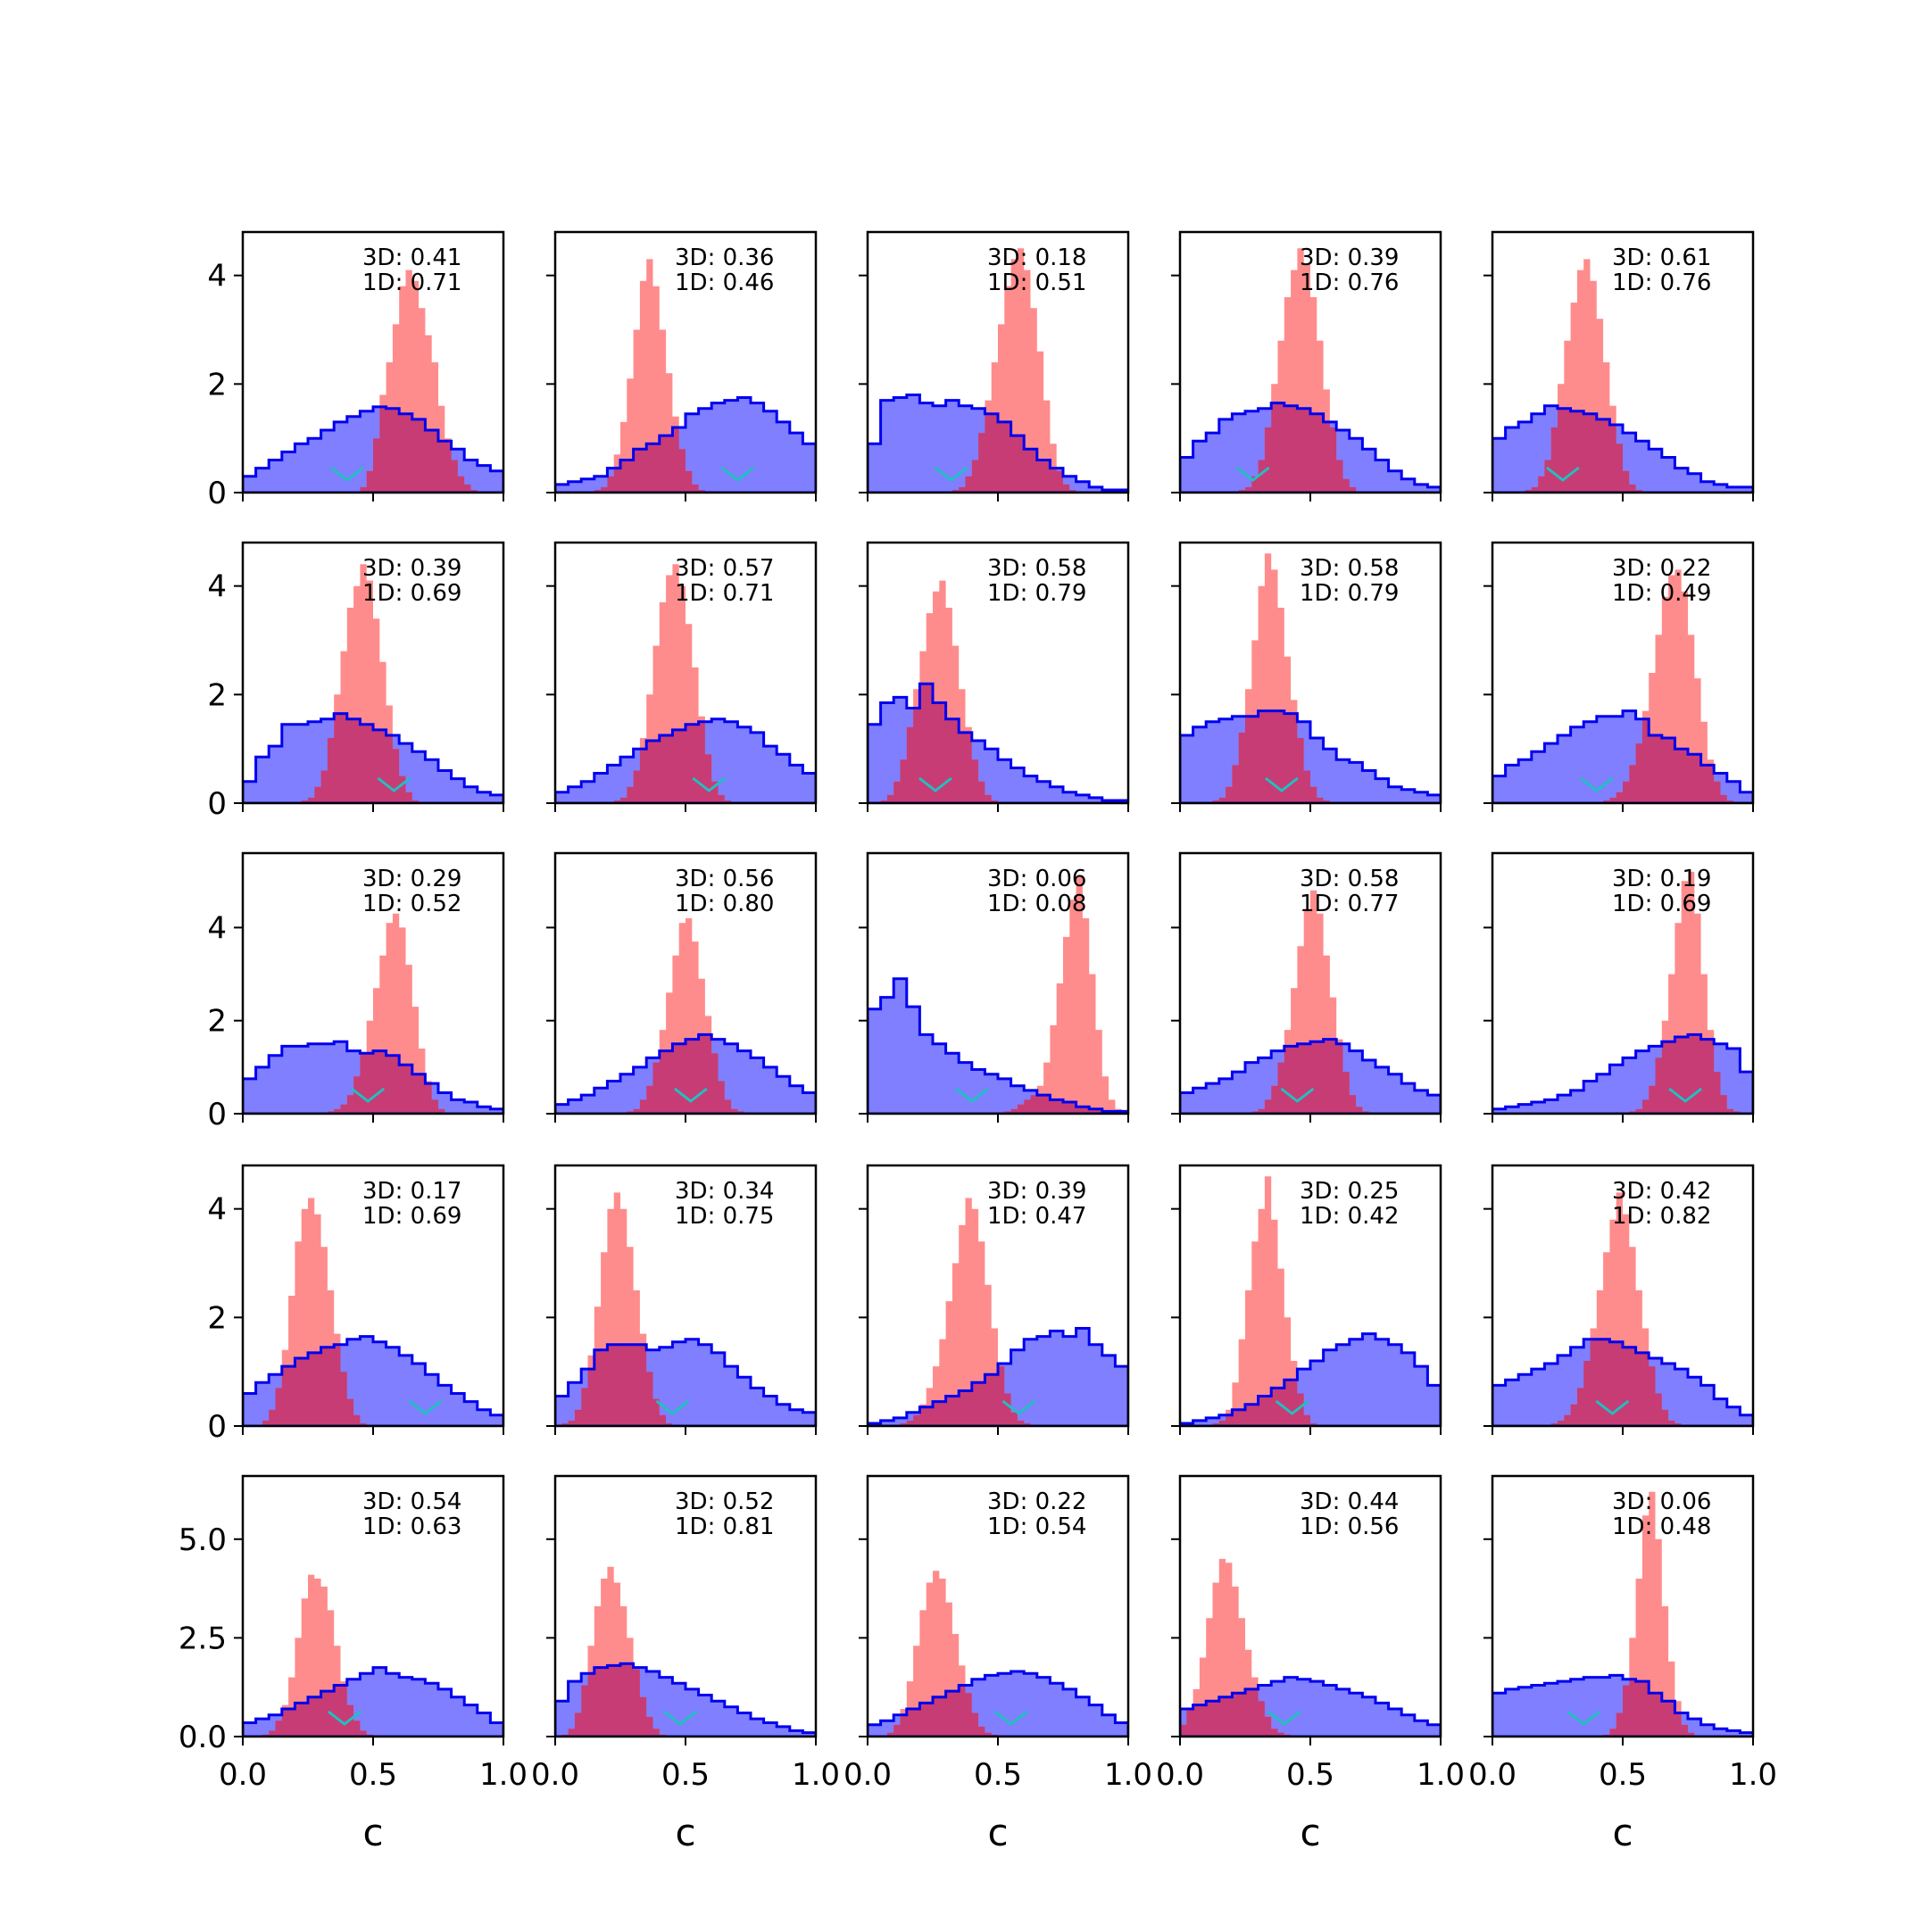 This screenshot has width=1928, height=1932. What do you see at coordinates (1662, 1501) in the screenshot?
I see `annotation-text: 3D: 0.06` at bounding box center [1662, 1501].